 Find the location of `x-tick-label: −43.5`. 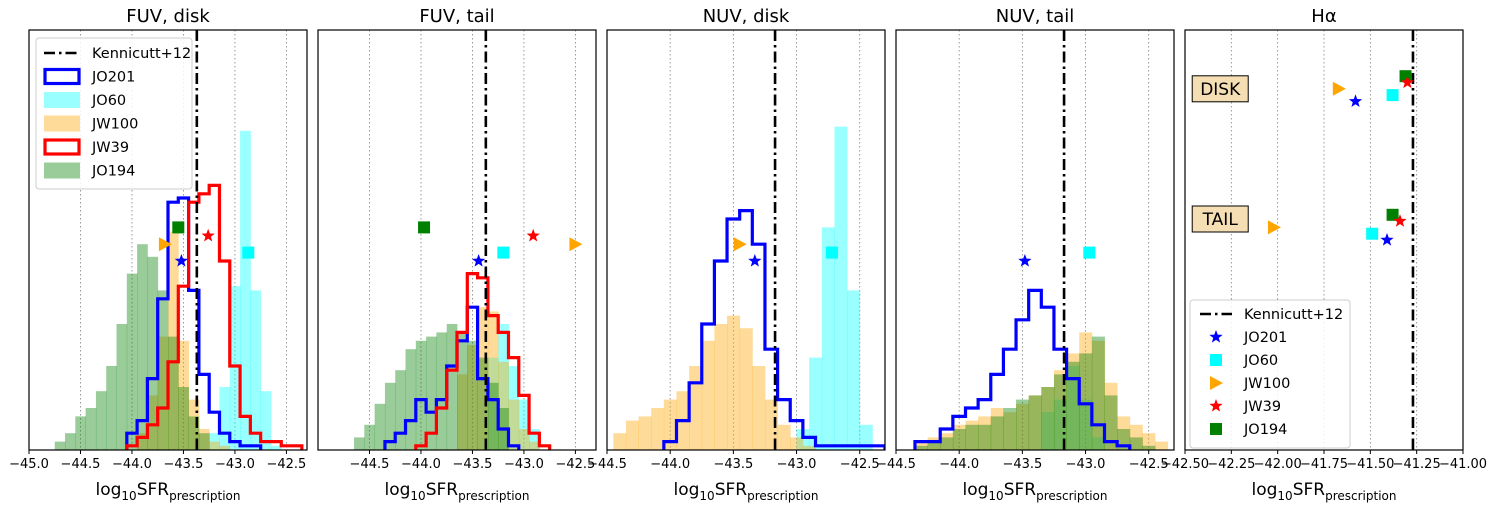

x-tick-label: −43.5 is located at coordinates (733, 464).